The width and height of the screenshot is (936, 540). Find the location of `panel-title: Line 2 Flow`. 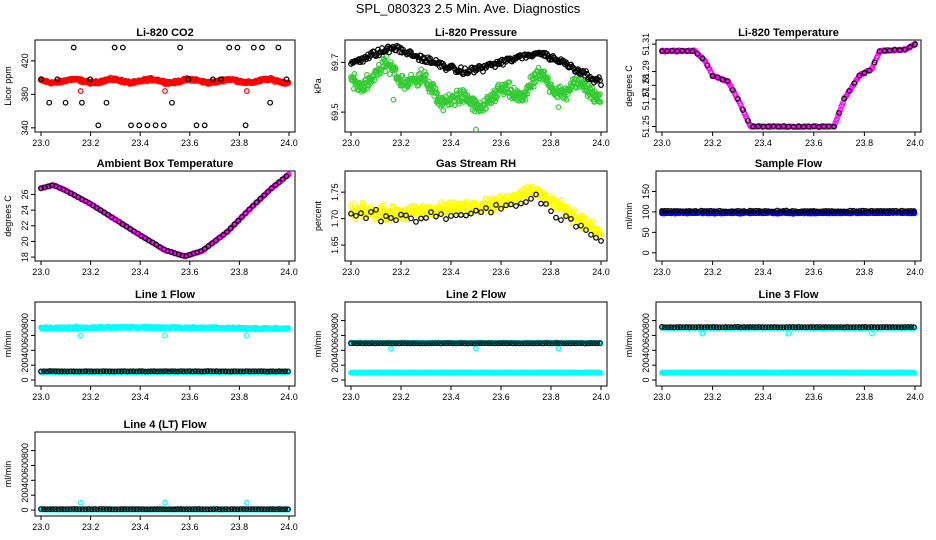

panel-title: Line 2 Flow is located at coordinates (476, 295).